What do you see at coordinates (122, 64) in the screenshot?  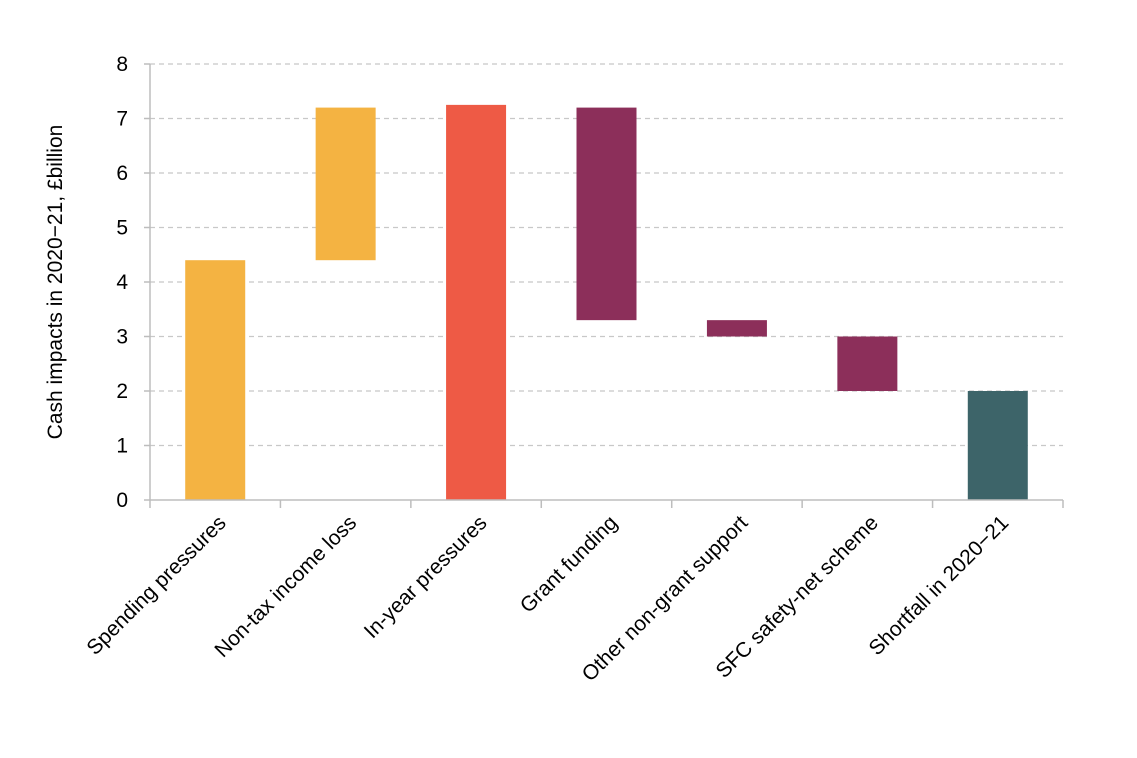 I see `y-tick-label: 8` at bounding box center [122, 64].